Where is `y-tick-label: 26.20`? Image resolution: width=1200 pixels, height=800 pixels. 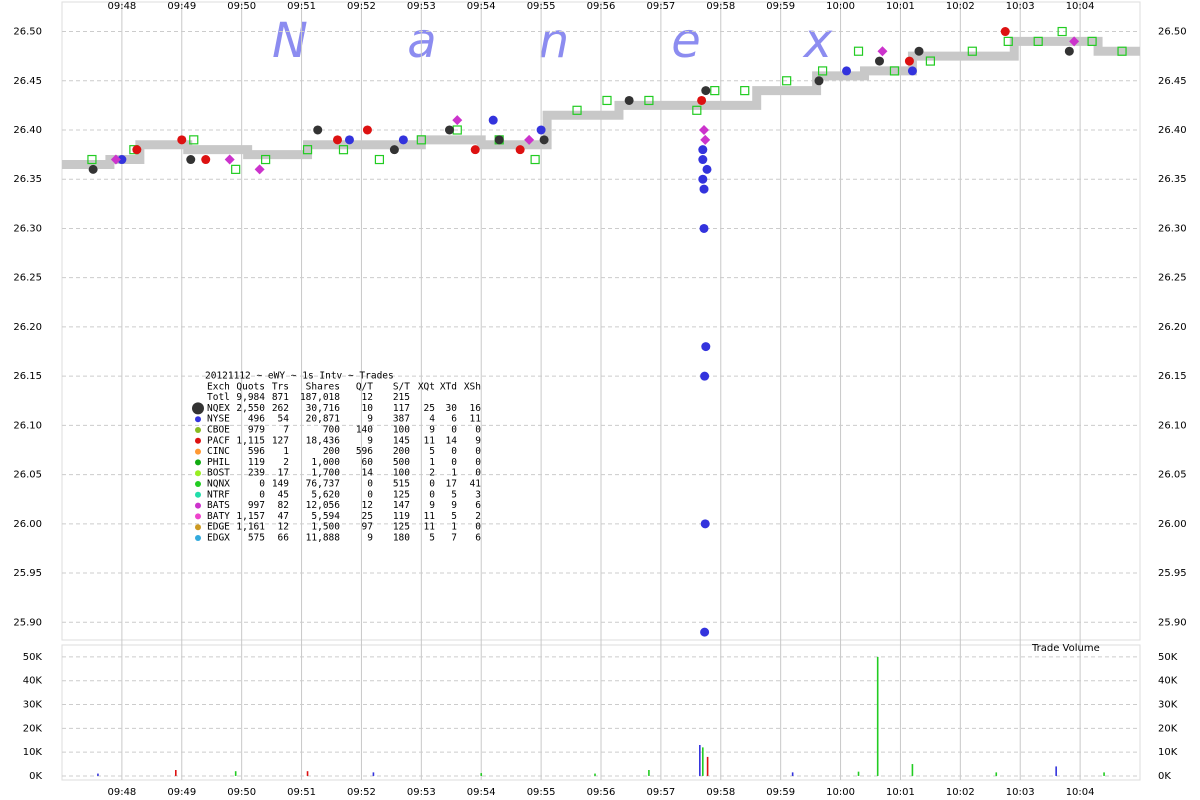
y-tick-label: 26.20 is located at coordinates (27, 327).